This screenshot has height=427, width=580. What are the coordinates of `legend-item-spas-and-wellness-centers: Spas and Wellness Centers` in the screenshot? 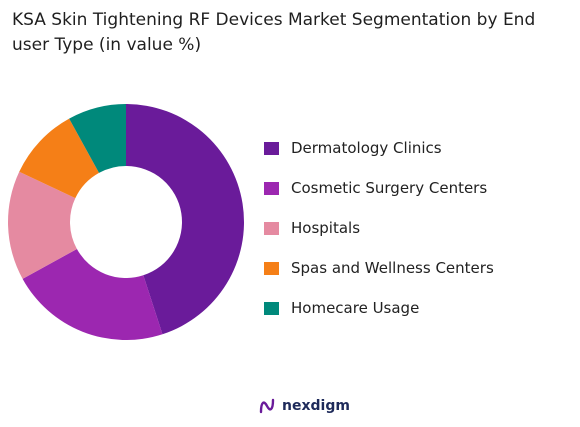 It's located at (379, 268).